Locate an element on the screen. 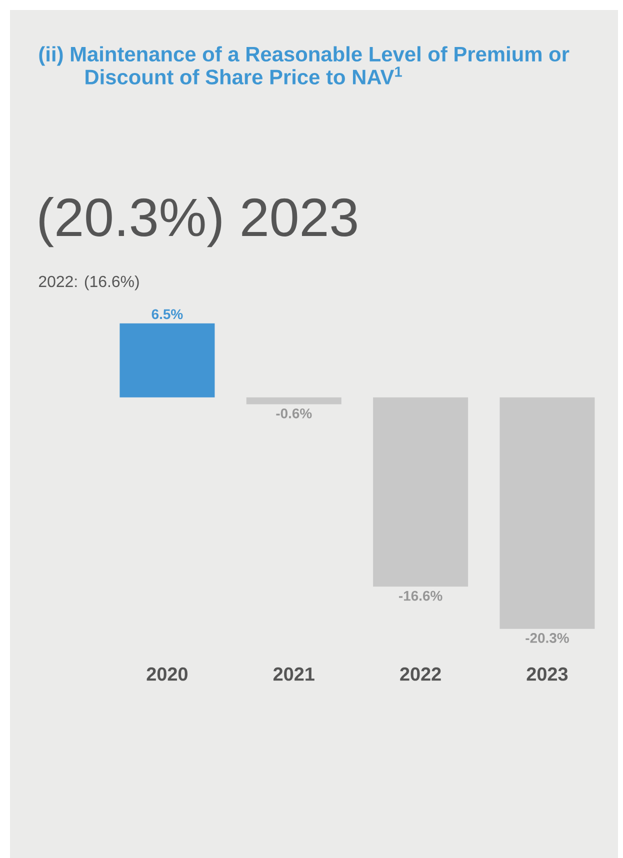 This screenshot has width=623, height=858. x-tick-label: 2022 is located at coordinates (420, 674).